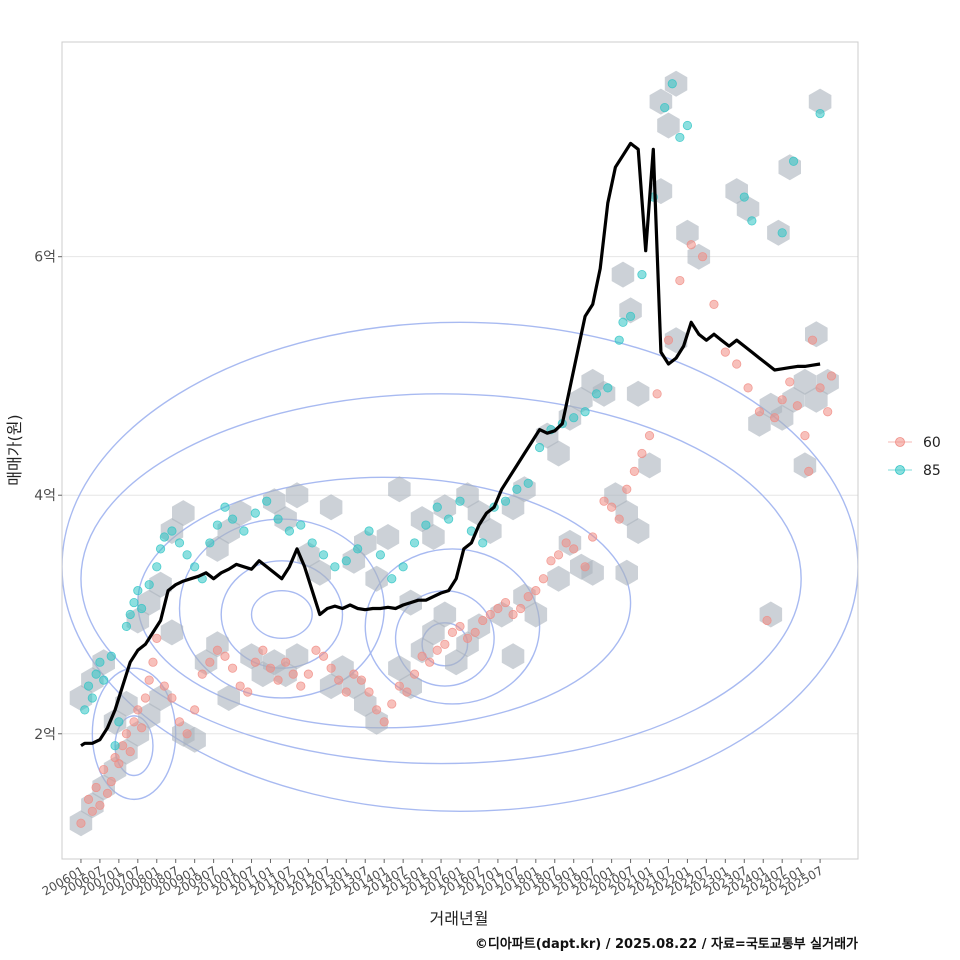 Image resolution: width=960 pixels, height=960 pixels. Describe the element at coordinates (932, 443) in the screenshot. I see `legend-label-60: 60` at that location.